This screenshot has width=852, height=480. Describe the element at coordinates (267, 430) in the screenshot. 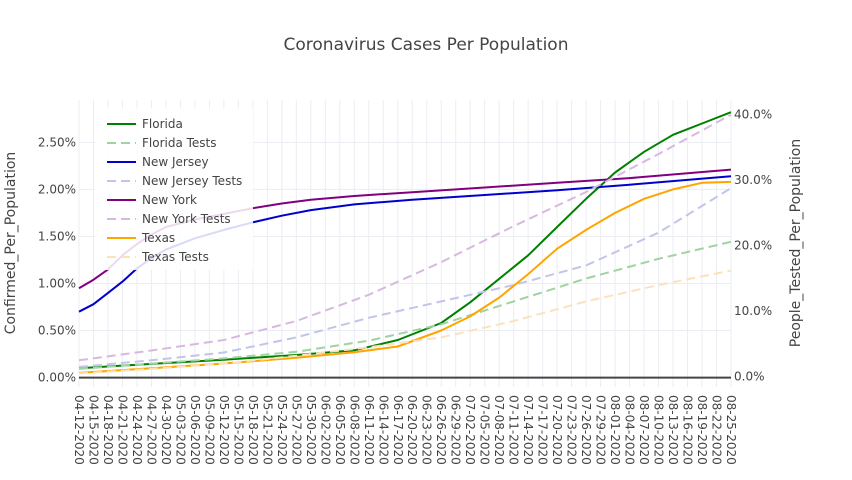

I see `x-tick-label: 05-21-2020` at that location.